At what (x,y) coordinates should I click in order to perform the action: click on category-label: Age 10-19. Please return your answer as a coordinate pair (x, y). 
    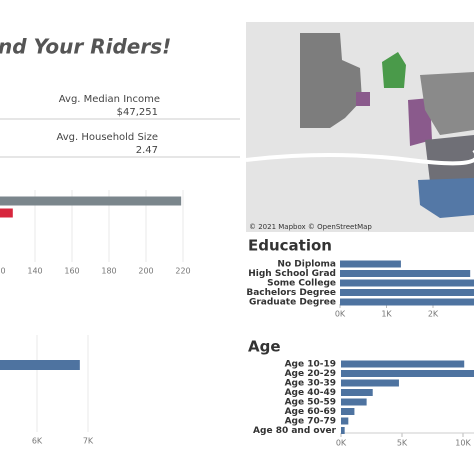
    Looking at the image, I should click on (310, 365).